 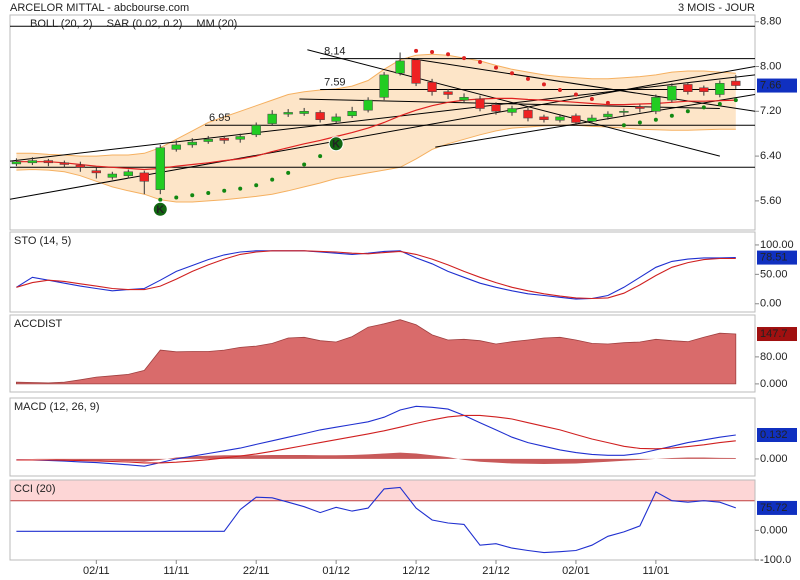 What do you see at coordinates (774, 274) in the screenshot?
I see `y-tick-label: 50.00` at bounding box center [774, 274].